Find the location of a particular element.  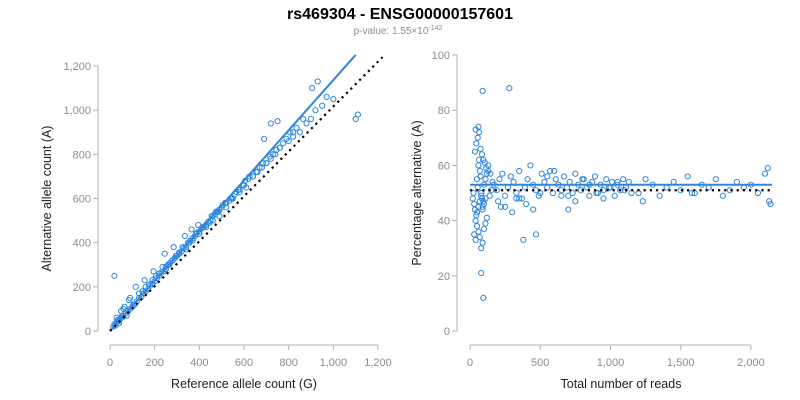

y-tick-label: 800 is located at coordinates (82, 155).